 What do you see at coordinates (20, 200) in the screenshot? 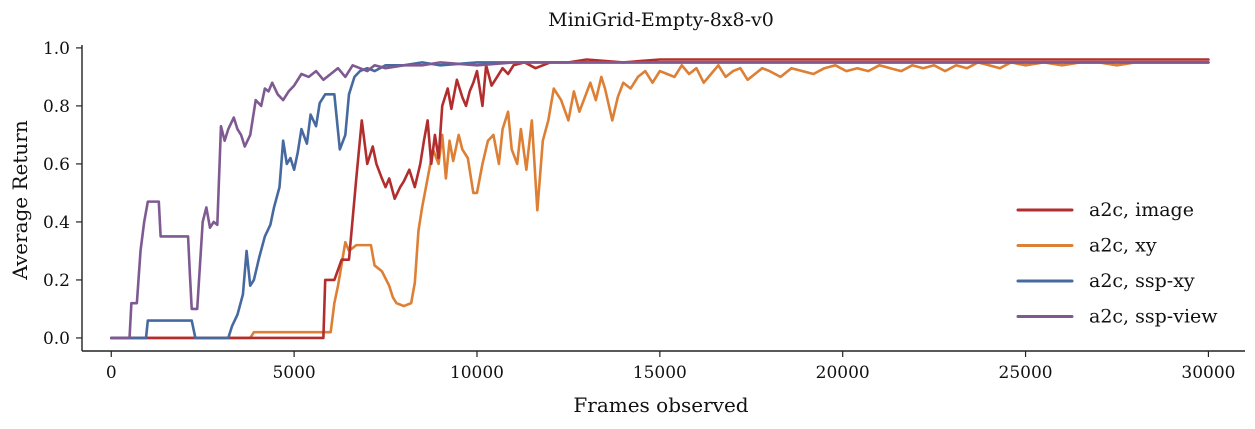
I see `y-axis-label: Average Return` at bounding box center [20, 200].